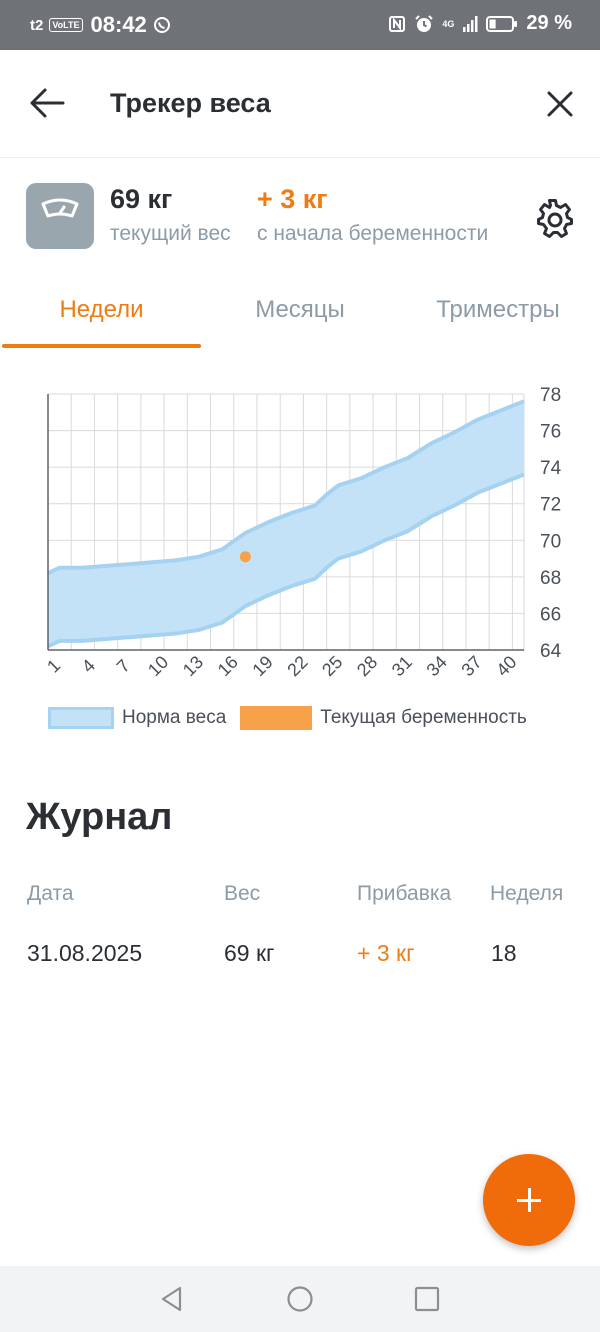  Describe the element at coordinates (249, 953) in the screenshot. I see `cell-weight: 69 кг` at that location.